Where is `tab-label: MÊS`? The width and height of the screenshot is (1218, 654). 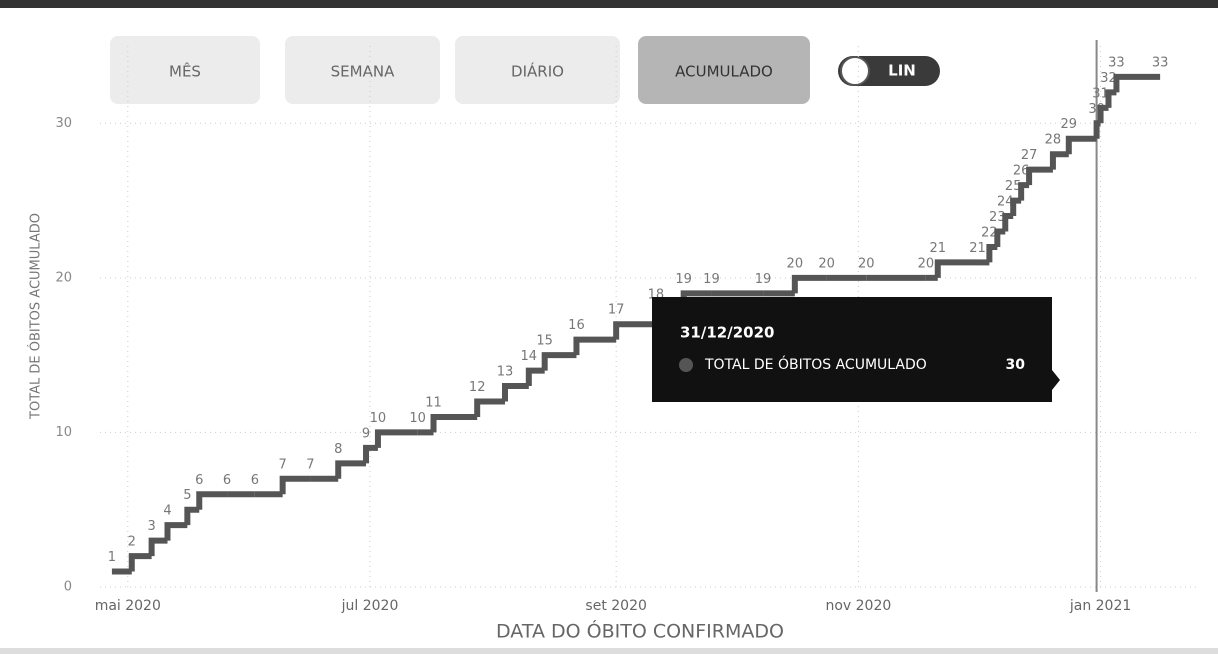
tab-label: MÊS is located at coordinates (185, 71).